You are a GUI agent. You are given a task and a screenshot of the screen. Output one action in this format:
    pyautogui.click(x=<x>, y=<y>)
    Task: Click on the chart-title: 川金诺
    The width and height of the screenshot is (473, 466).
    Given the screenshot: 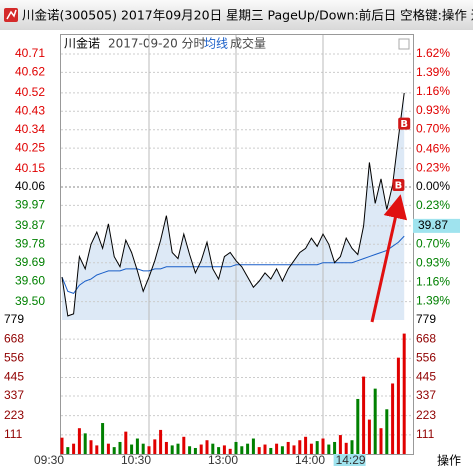 What is the action you would take?
    pyautogui.click(x=82, y=43)
    